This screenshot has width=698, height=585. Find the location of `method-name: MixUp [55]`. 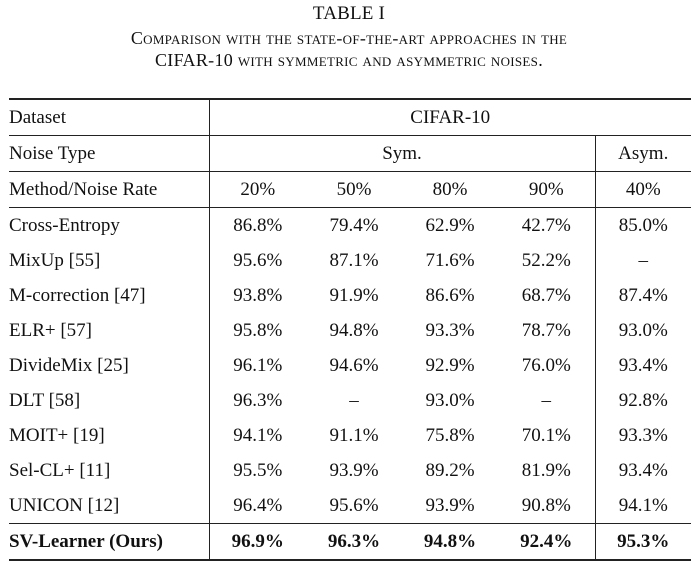

method-name: MixUp [55] is located at coordinates (109, 260).